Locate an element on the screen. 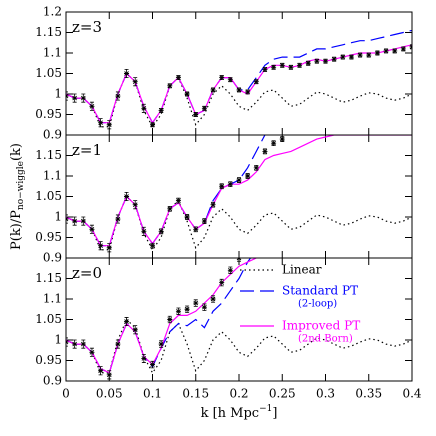  x-tick-label: 0.05 is located at coordinates (109, 394).